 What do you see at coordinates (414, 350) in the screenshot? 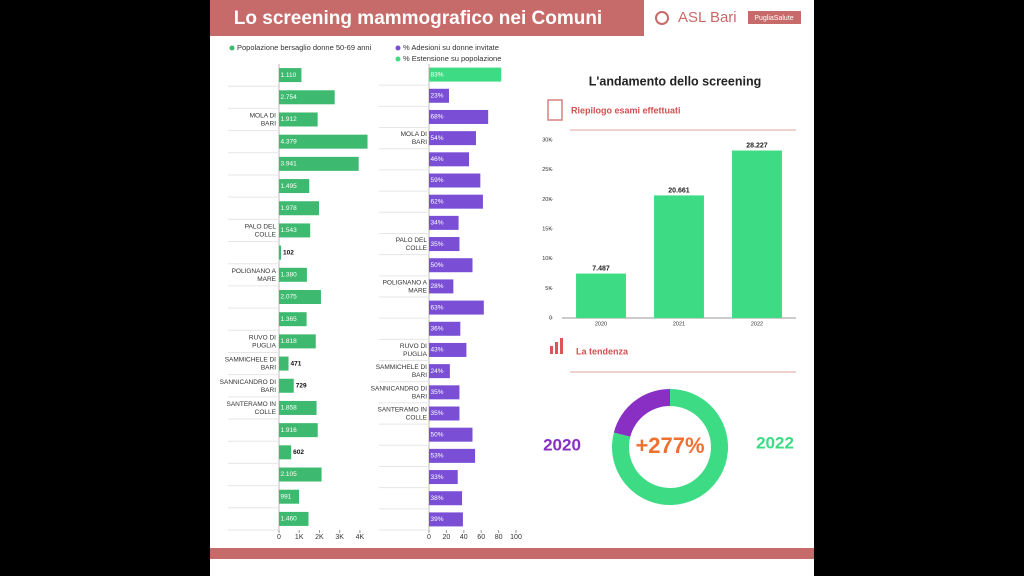
I see `category-label: RUVO DI PUGLIA` at bounding box center [414, 350].